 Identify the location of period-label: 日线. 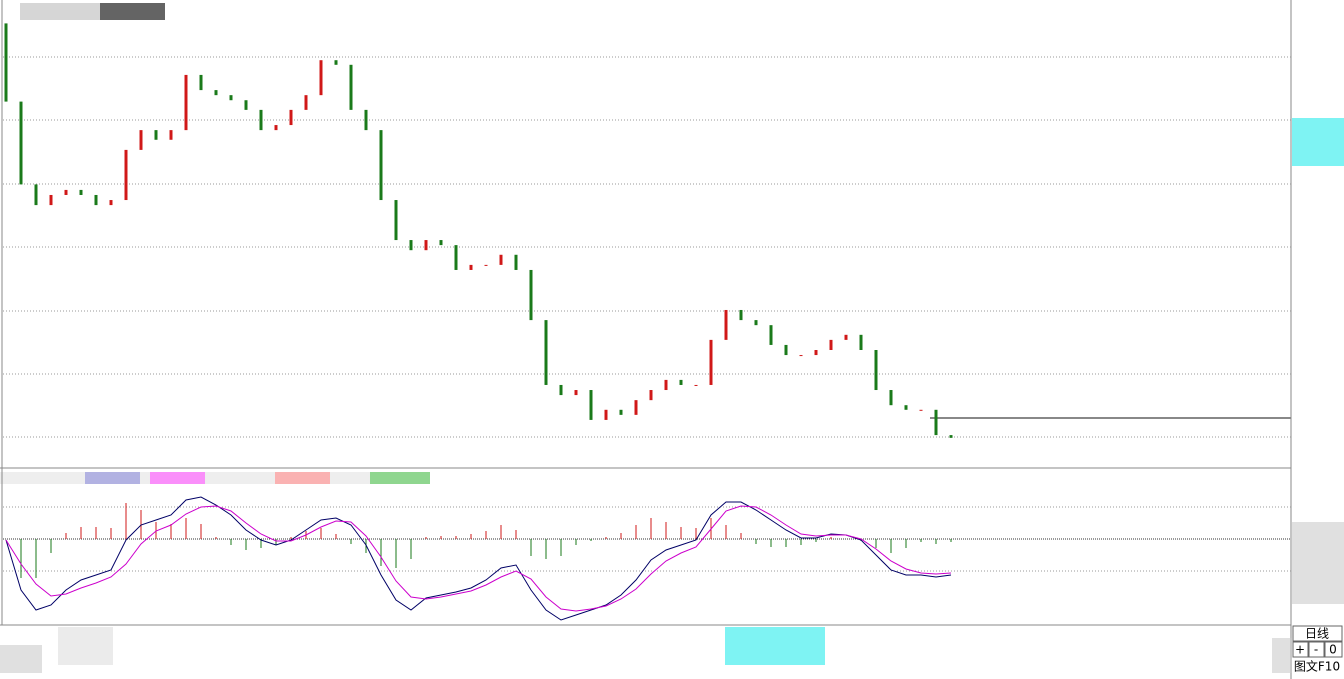
(1317, 634).